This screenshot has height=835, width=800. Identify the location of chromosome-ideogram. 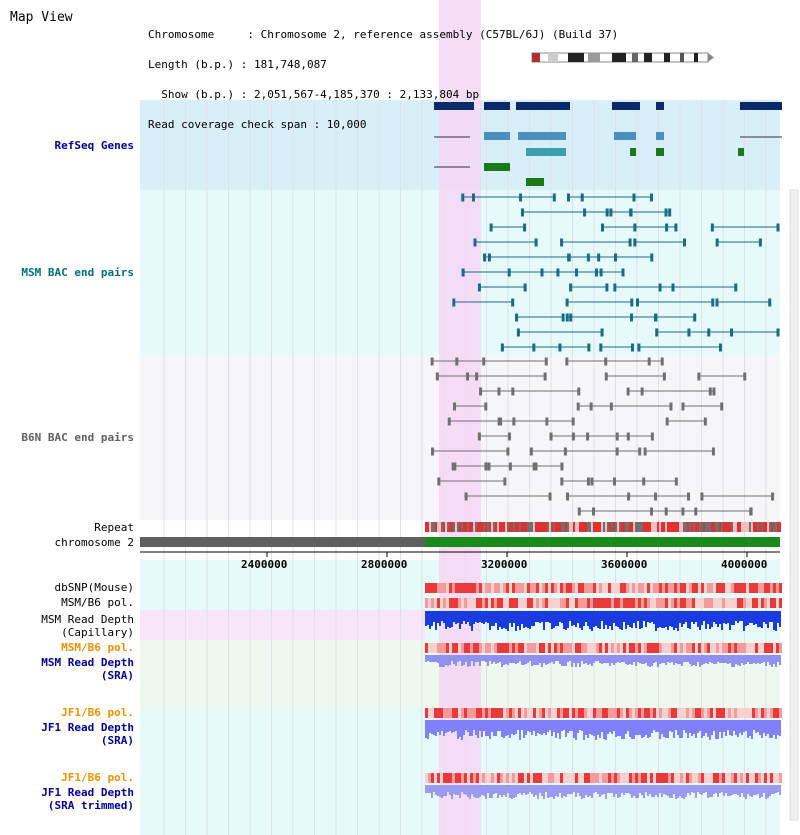
(622, 57).